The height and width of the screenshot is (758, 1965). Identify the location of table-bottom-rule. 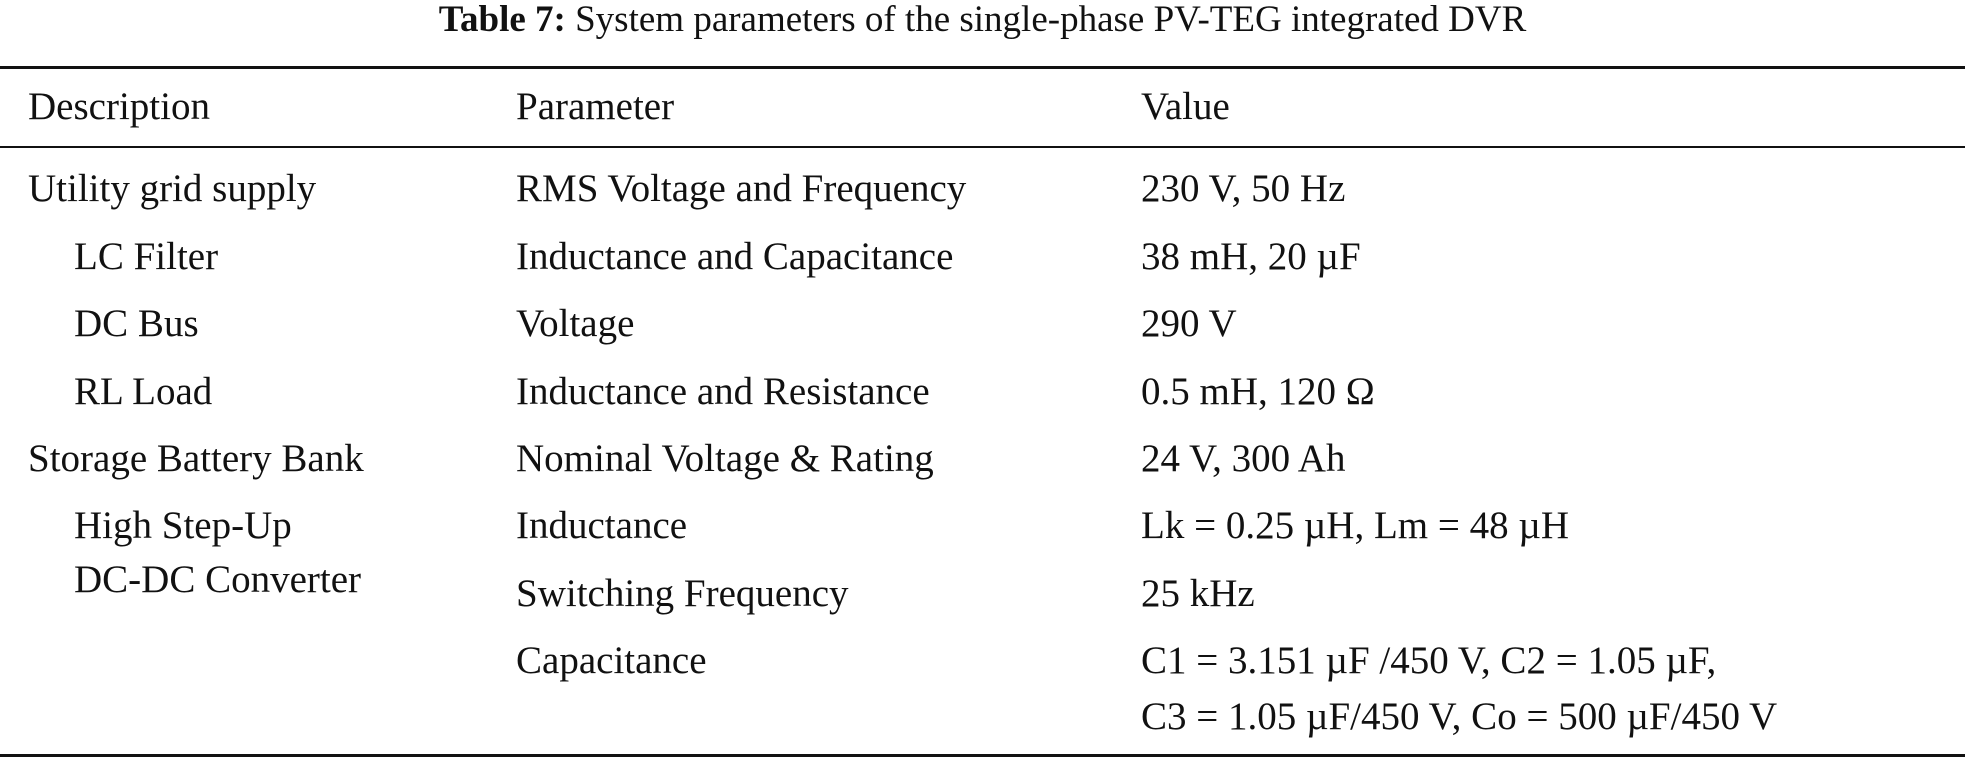
(982, 755).